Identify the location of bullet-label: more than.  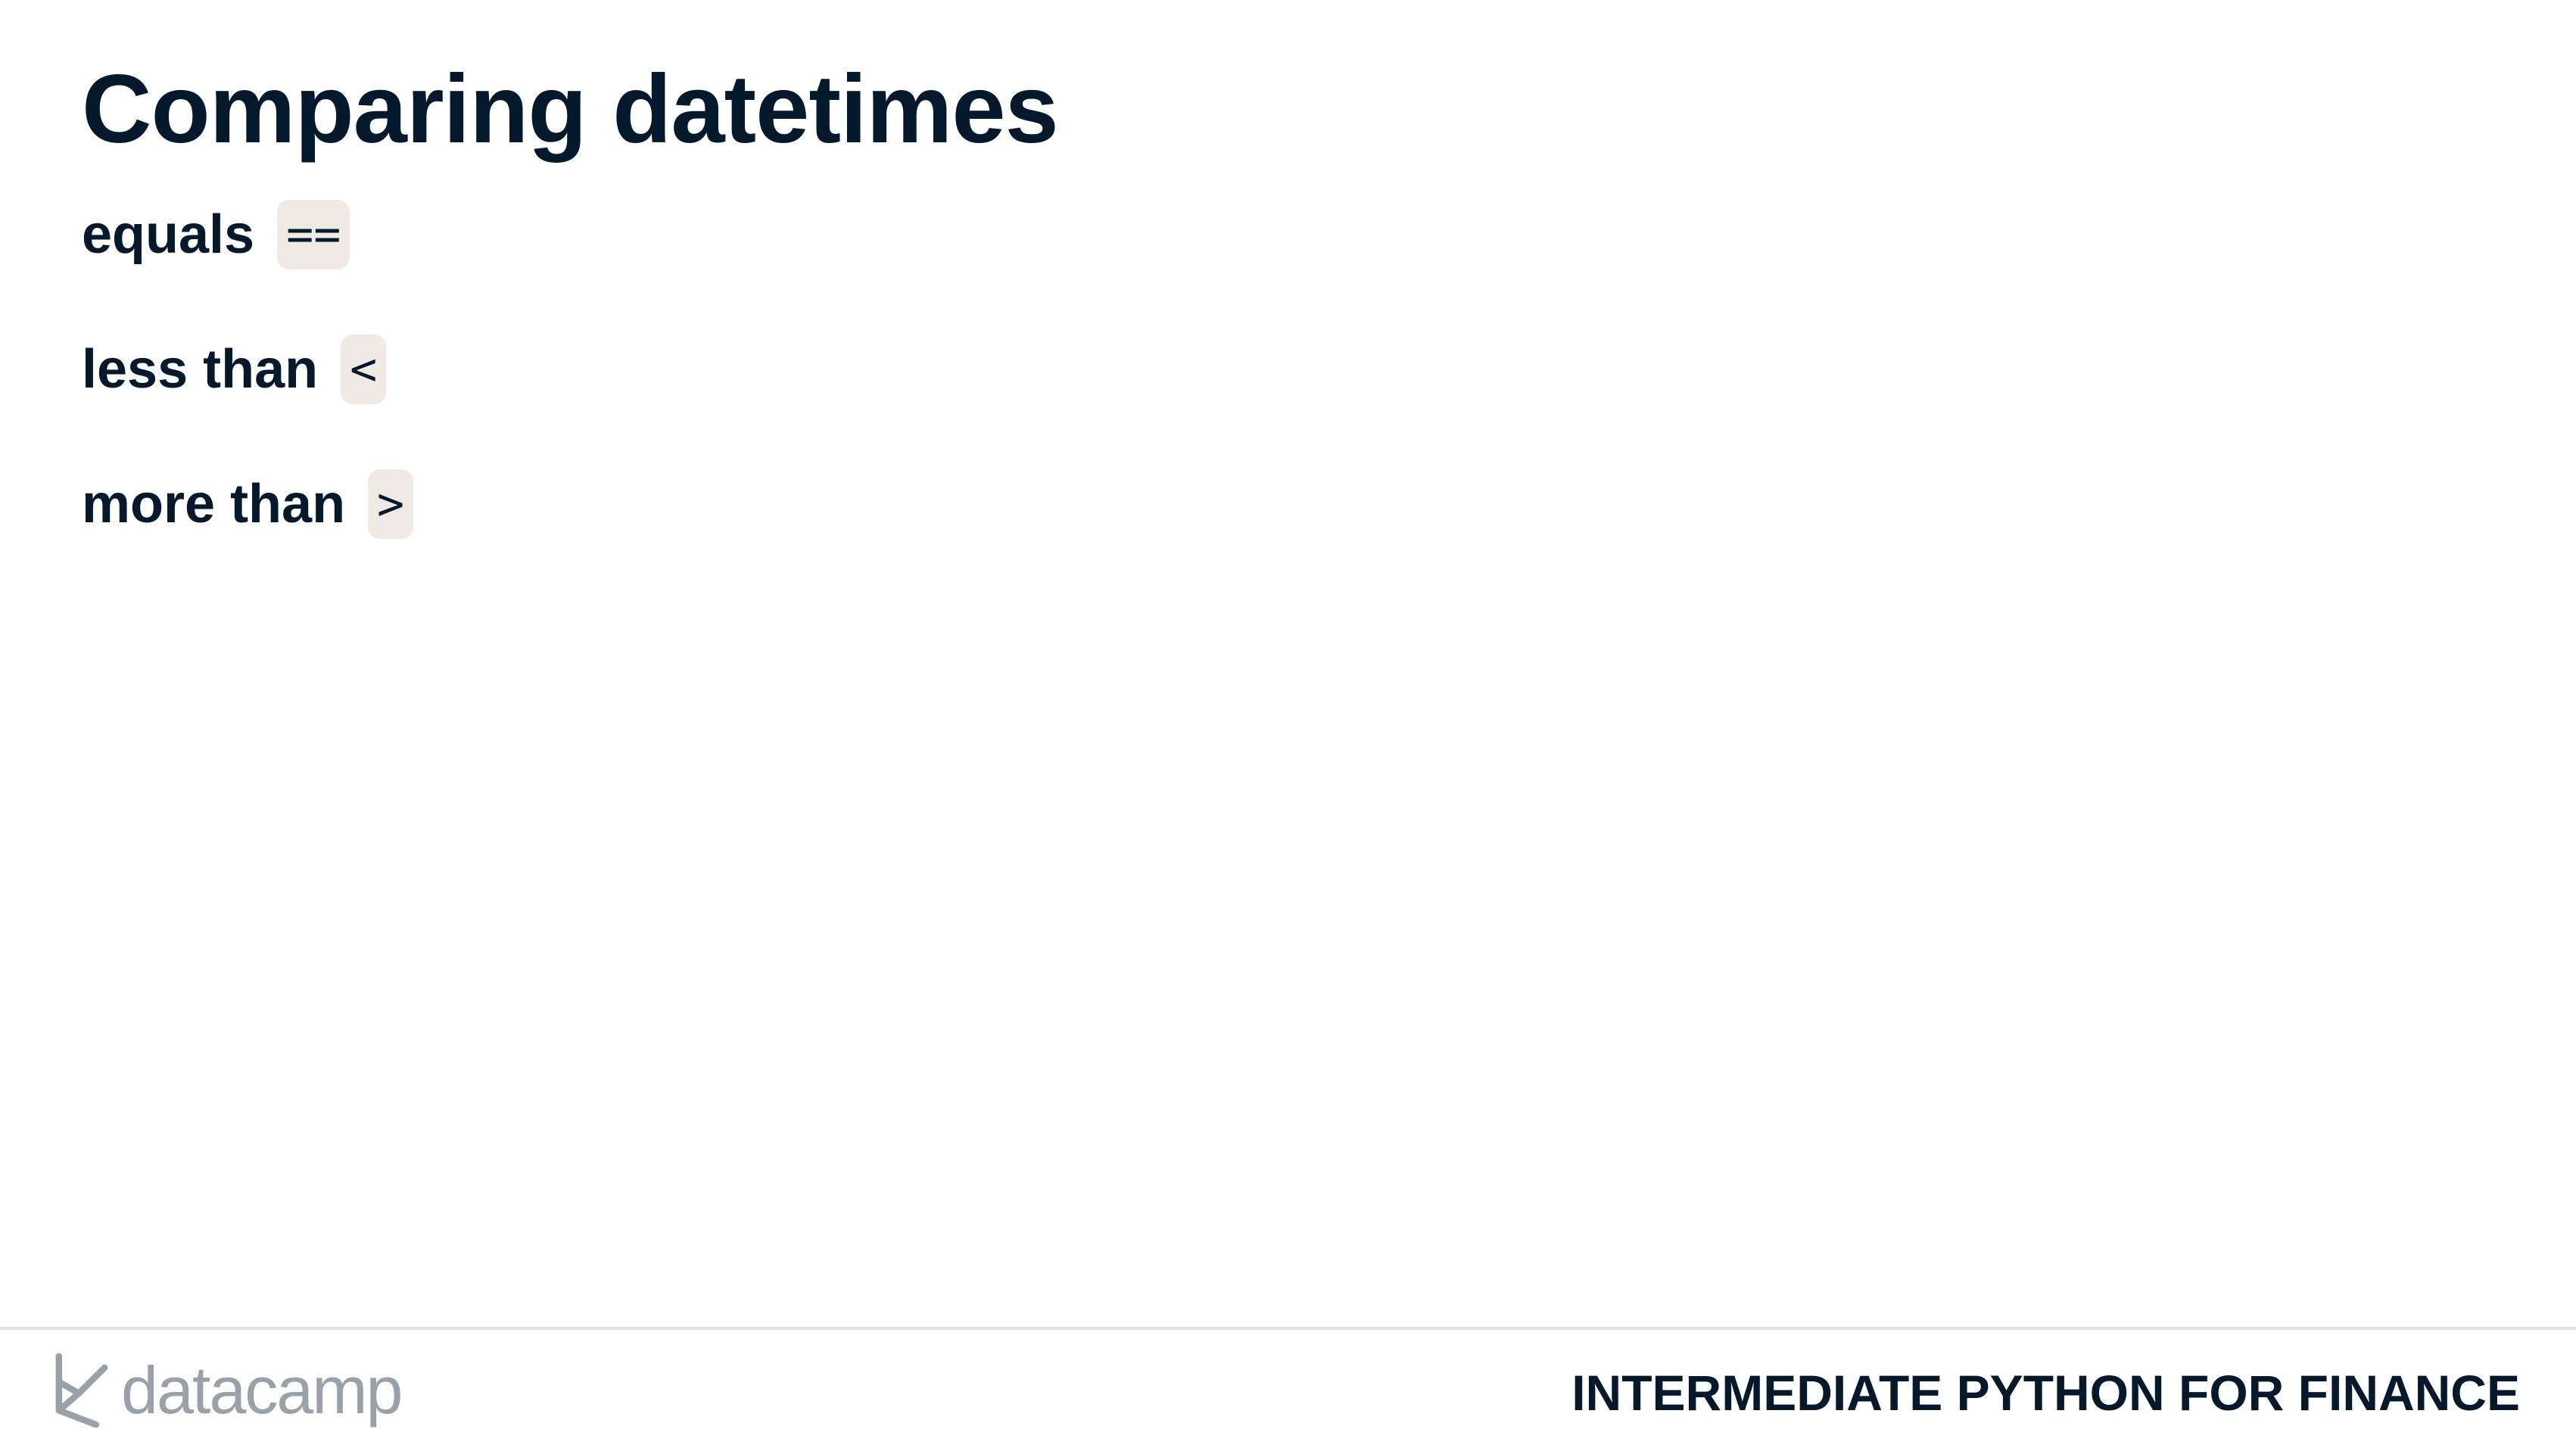
(214, 504).